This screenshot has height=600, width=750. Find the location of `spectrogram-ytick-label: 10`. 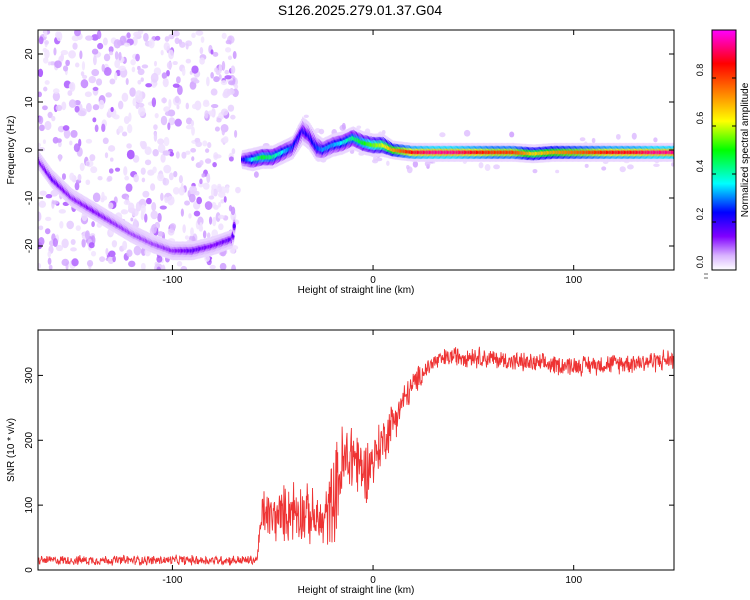

spectrogram-ytick-label: 10 is located at coordinates (29, 102).